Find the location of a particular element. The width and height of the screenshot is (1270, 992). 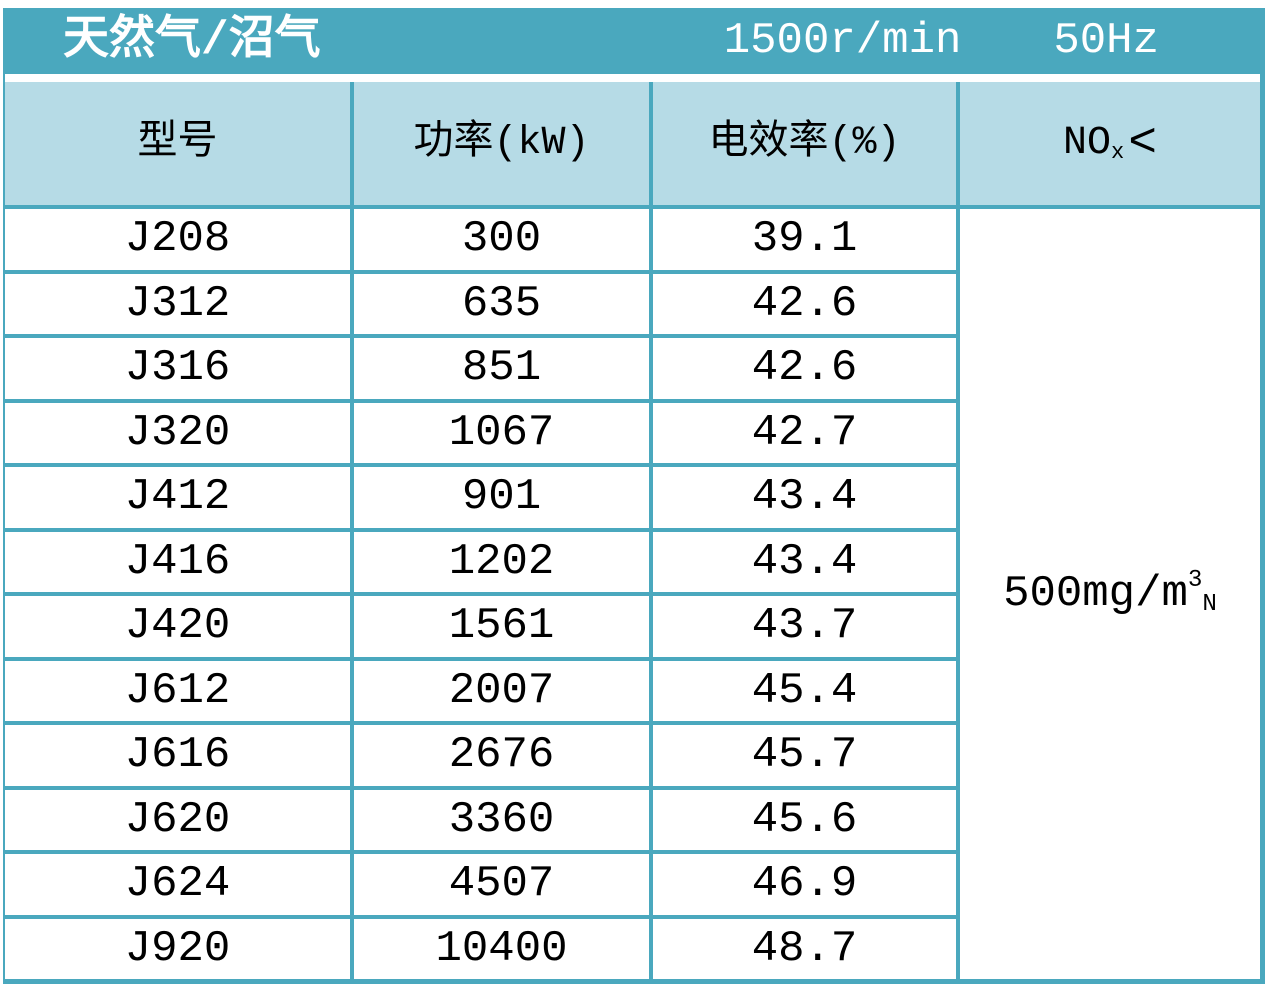

power-cell: 851 is located at coordinates (501, 368).